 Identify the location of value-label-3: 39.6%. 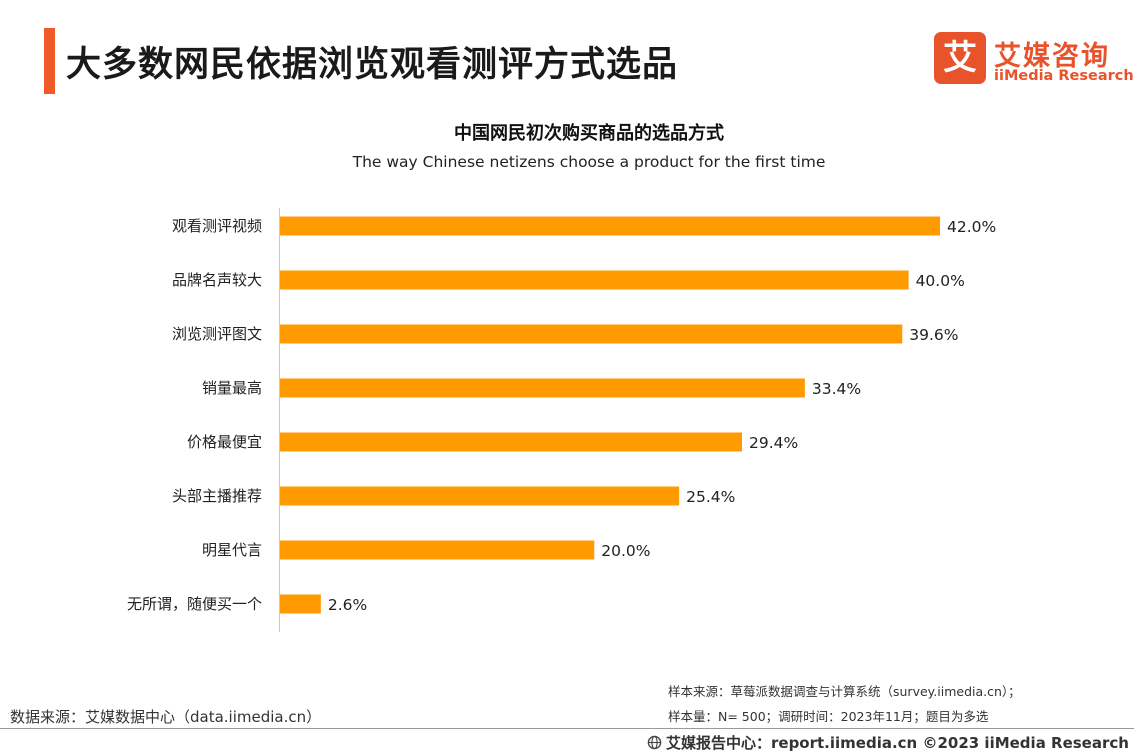
(933, 335).